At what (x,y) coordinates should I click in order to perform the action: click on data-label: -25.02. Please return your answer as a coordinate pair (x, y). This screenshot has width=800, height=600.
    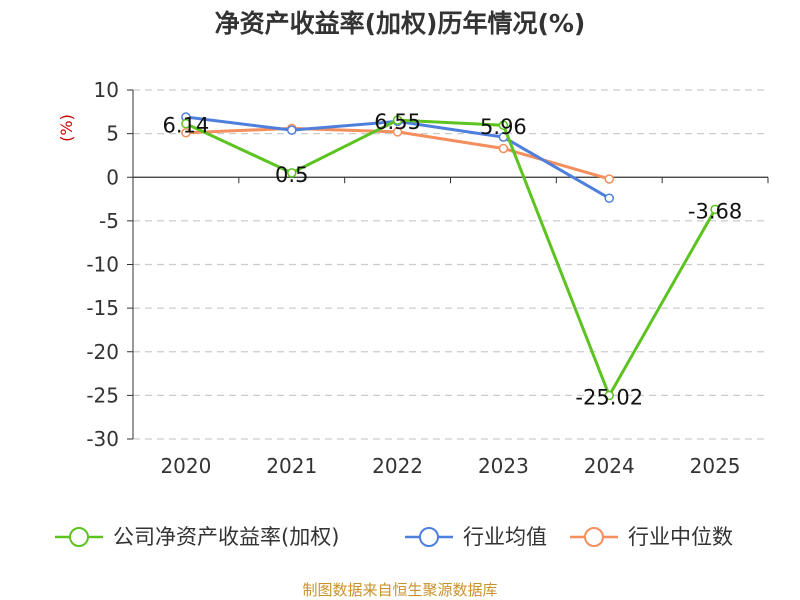
    Looking at the image, I should click on (609, 398).